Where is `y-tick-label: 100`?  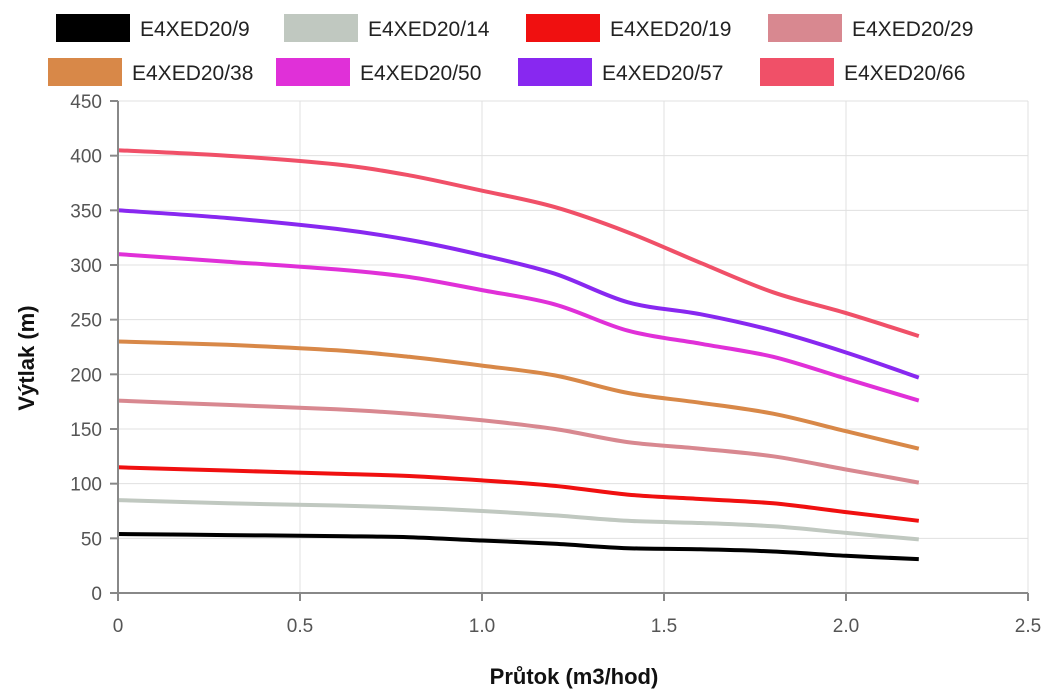
y-tick-label: 100 is located at coordinates (86, 485).